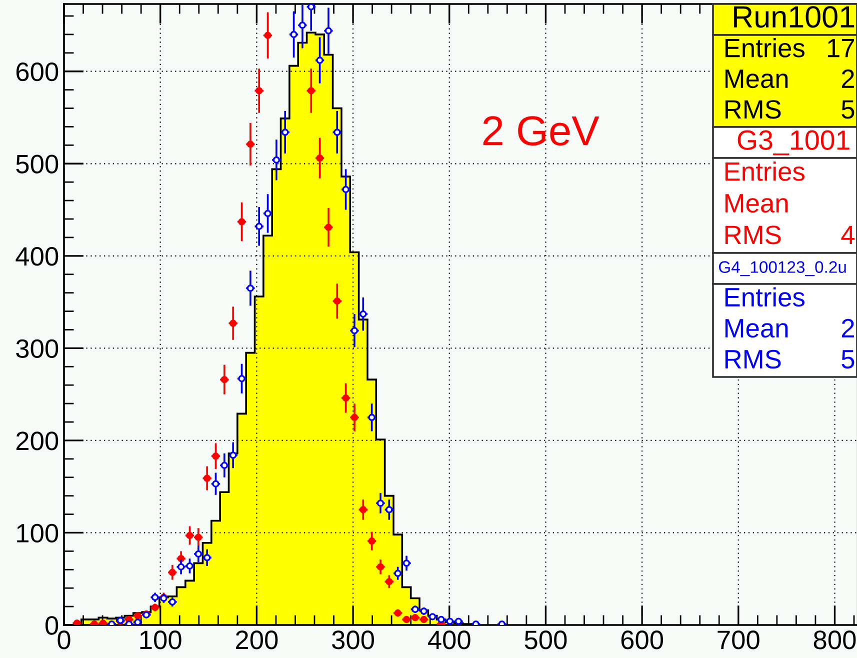  I want to click on x-tick-label: 200, so click(257, 640).